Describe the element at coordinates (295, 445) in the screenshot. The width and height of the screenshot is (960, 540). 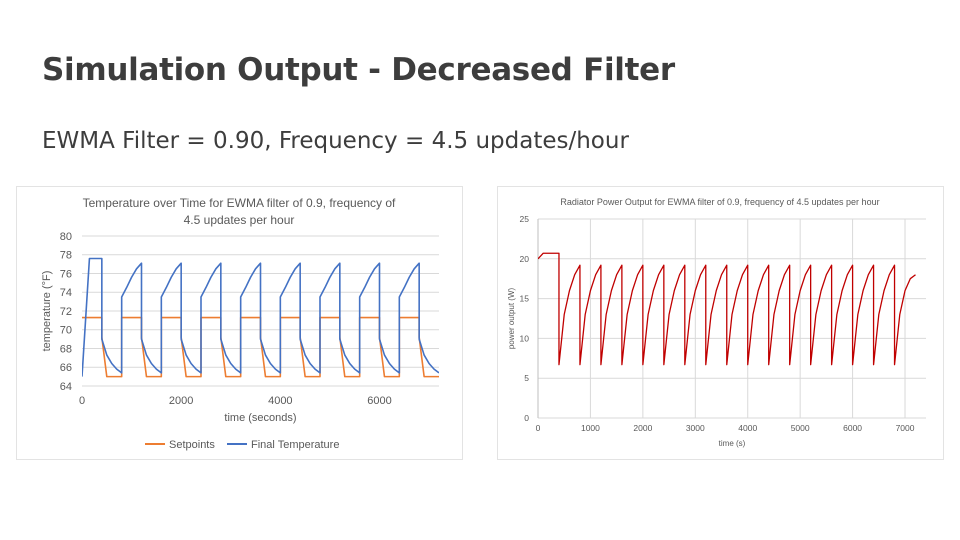
I see `legend-label: Final Temperature` at that location.